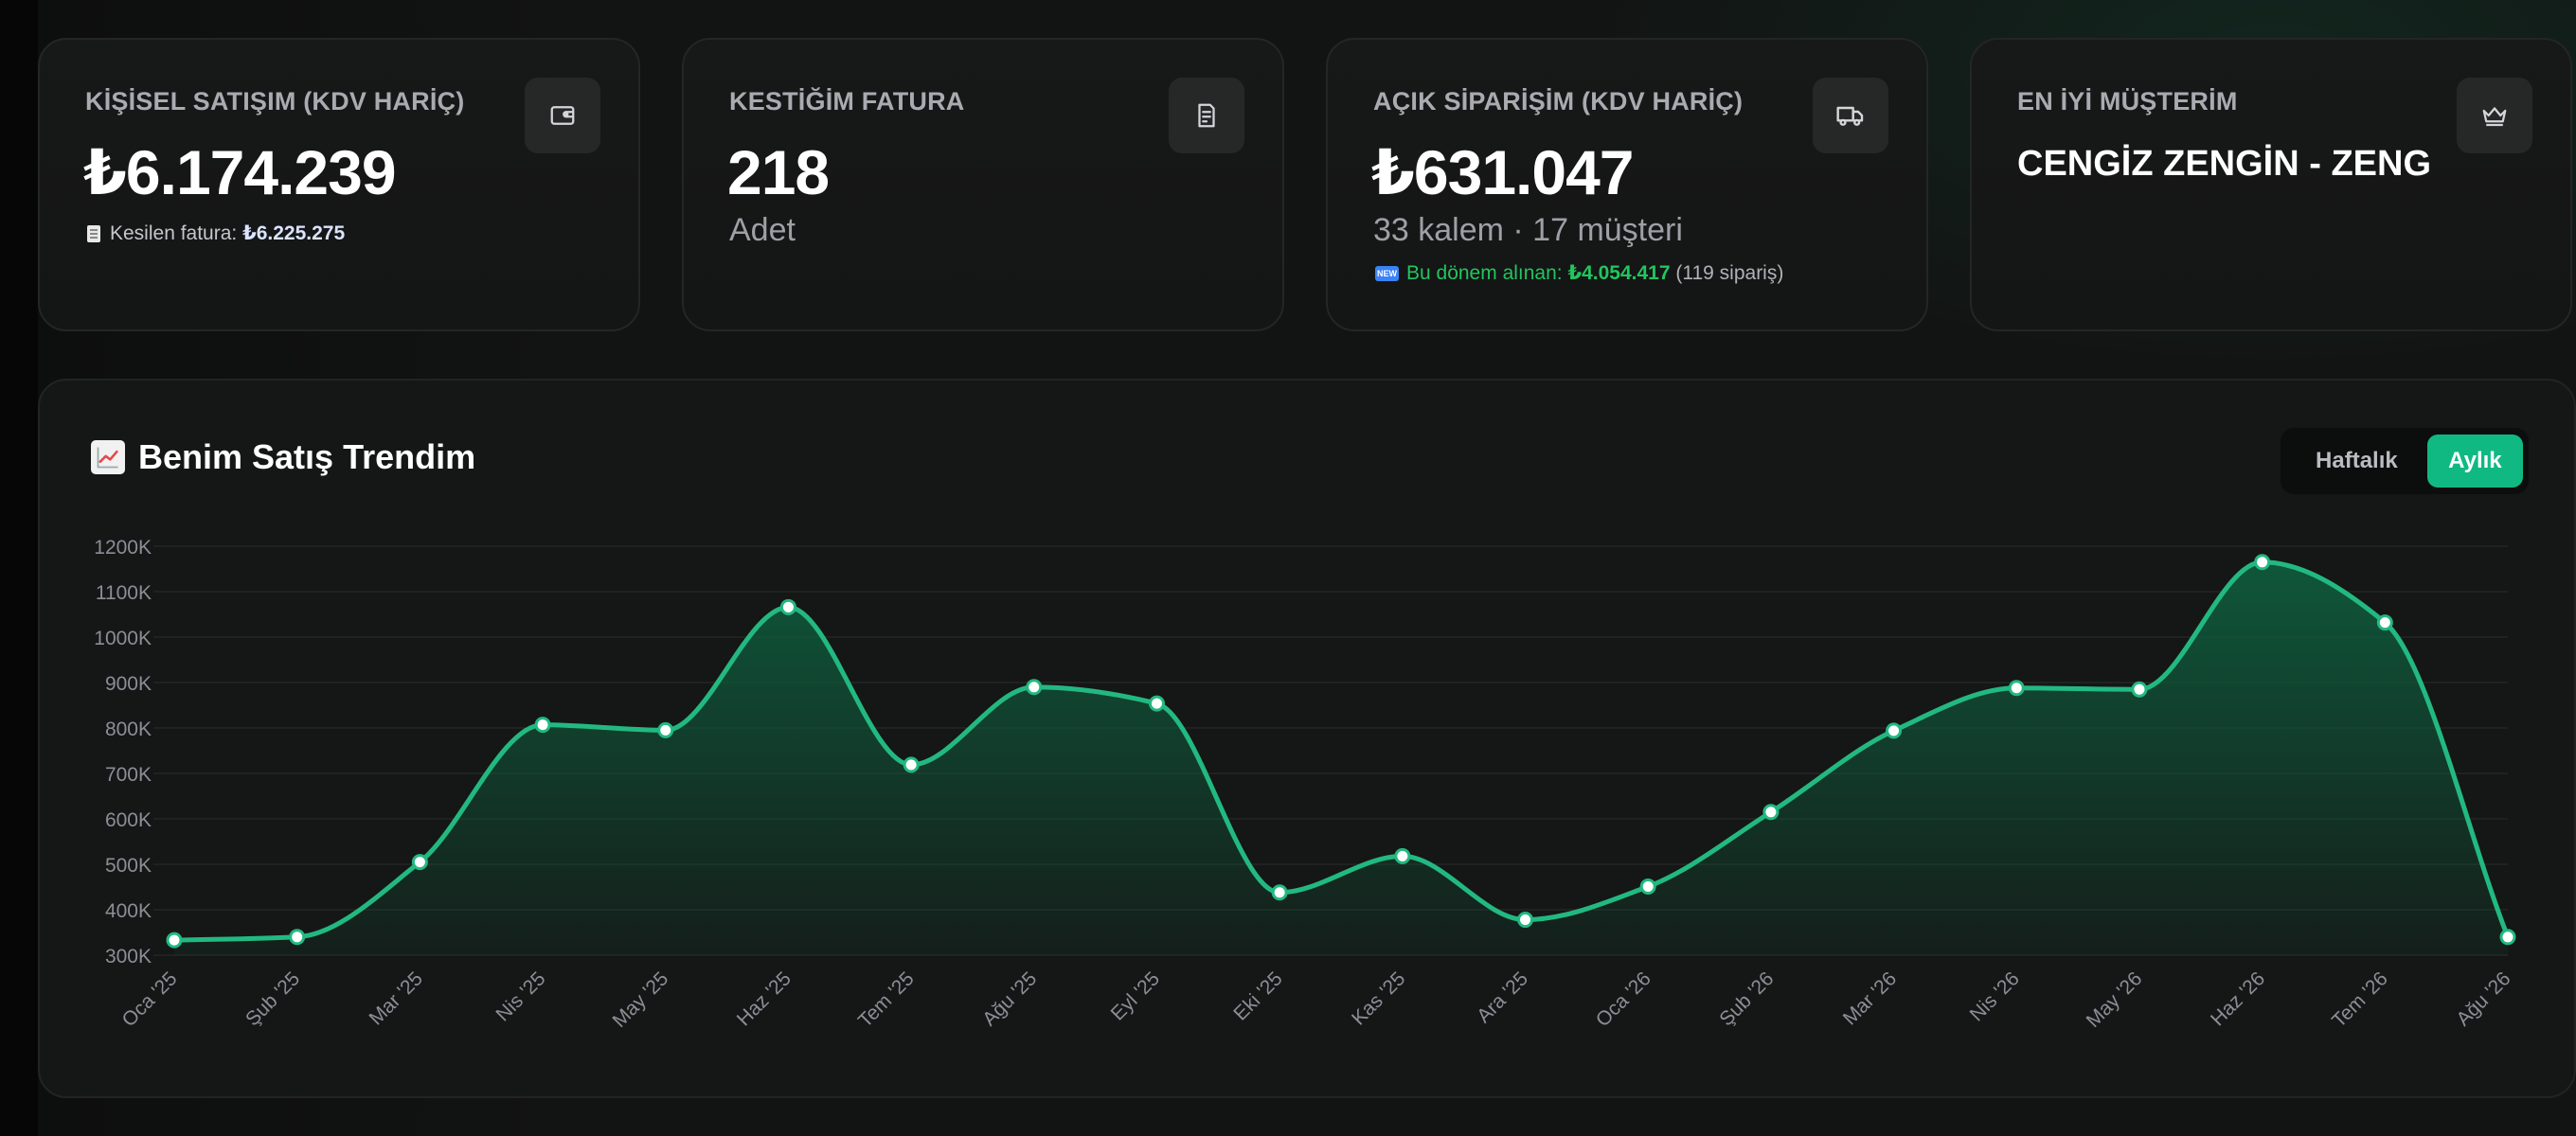 The height and width of the screenshot is (1136, 2576). What do you see at coordinates (1135, 995) in the screenshot?
I see `x-tick-label: Eyl '25` at bounding box center [1135, 995].